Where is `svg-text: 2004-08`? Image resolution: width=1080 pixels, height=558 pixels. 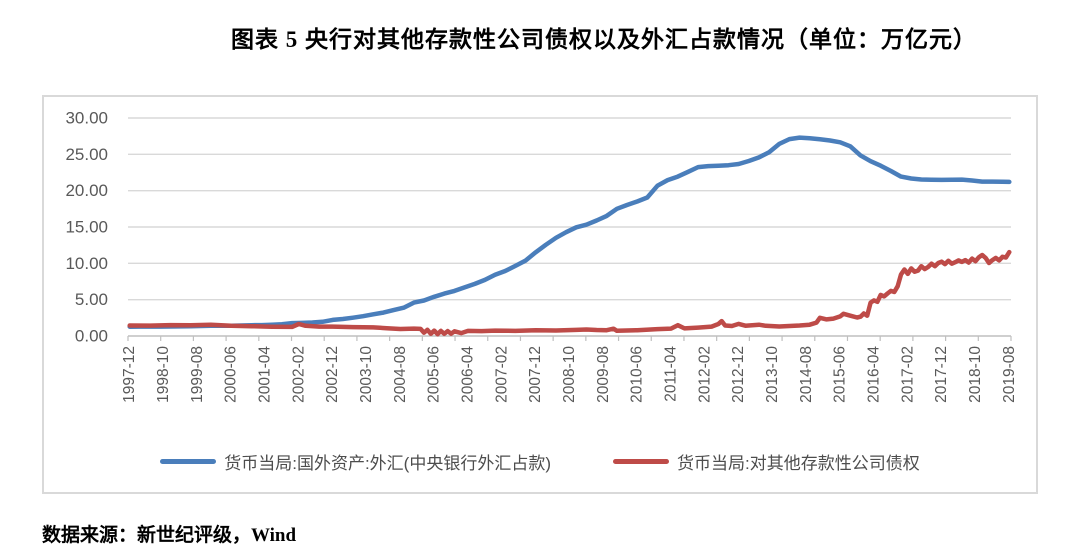
svg-text: 2004-08 is located at coordinates (400, 374).